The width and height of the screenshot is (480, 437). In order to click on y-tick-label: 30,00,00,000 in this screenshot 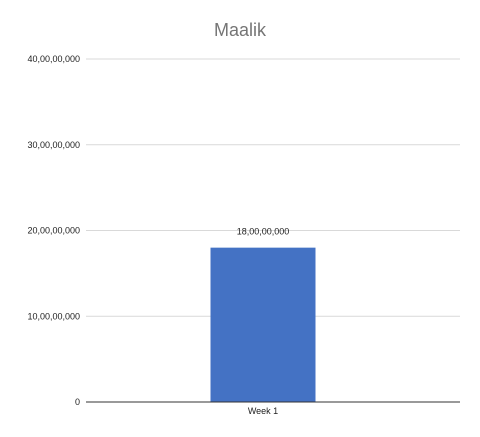, I will do `click(53, 145)`.